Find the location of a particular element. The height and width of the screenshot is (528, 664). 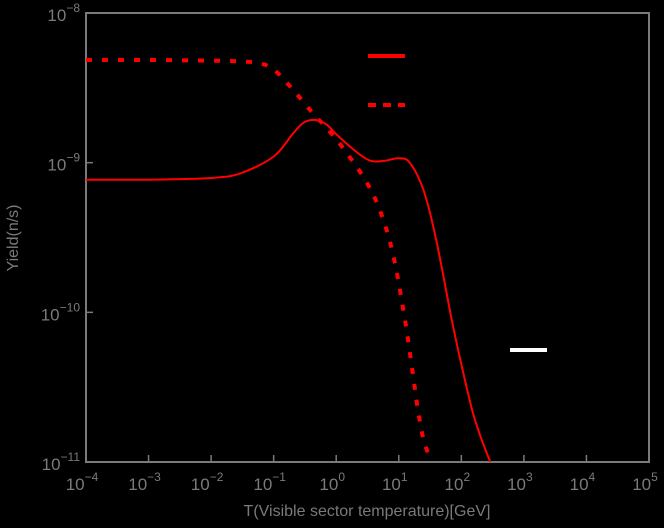

x-axis-label: T(Visible sector temperature)[GeV] is located at coordinates (367, 511).